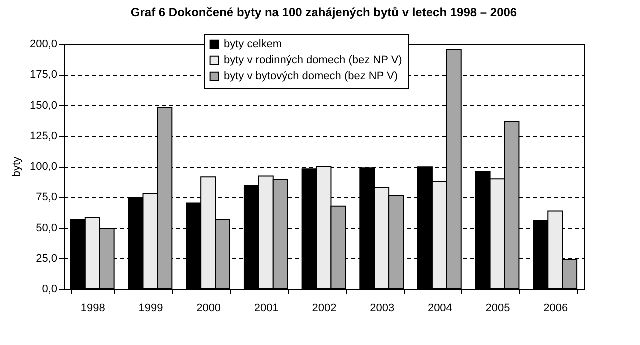 The height and width of the screenshot is (345, 640). Describe the element at coordinates (44, 167) in the screenshot. I see `y-tick-label: 100,0` at that location.